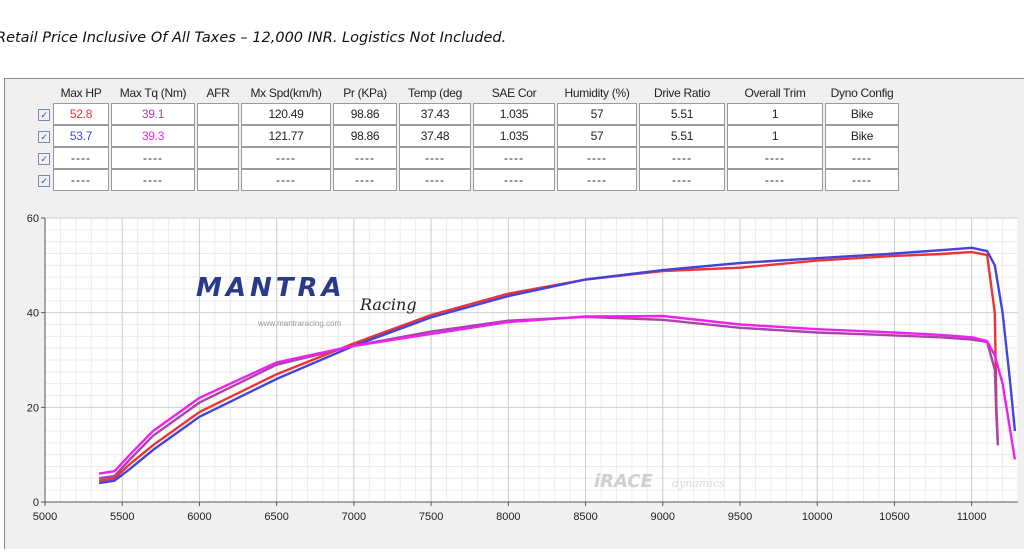 The width and height of the screenshot is (1024, 558). What do you see at coordinates (775, 93) in the screenshot?
I see `column-header: Overall Trim` at bounding box center [775, 93].